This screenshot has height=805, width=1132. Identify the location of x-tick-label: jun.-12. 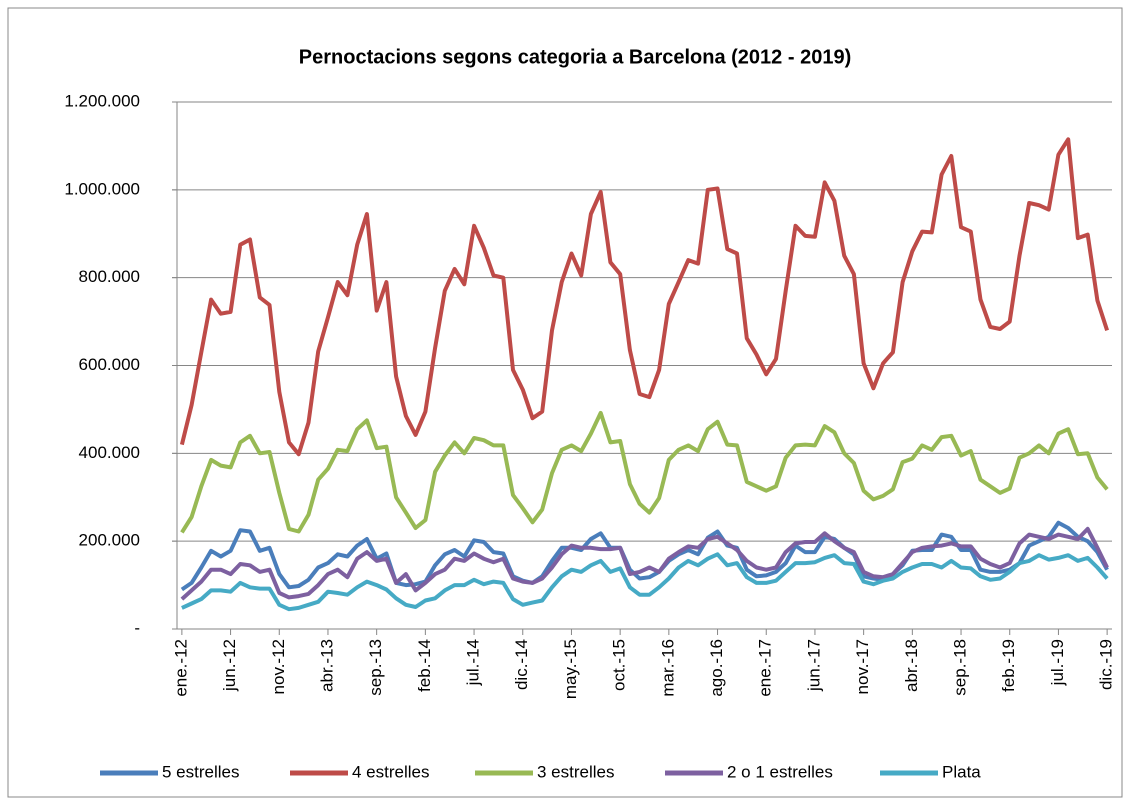
(229, 665).